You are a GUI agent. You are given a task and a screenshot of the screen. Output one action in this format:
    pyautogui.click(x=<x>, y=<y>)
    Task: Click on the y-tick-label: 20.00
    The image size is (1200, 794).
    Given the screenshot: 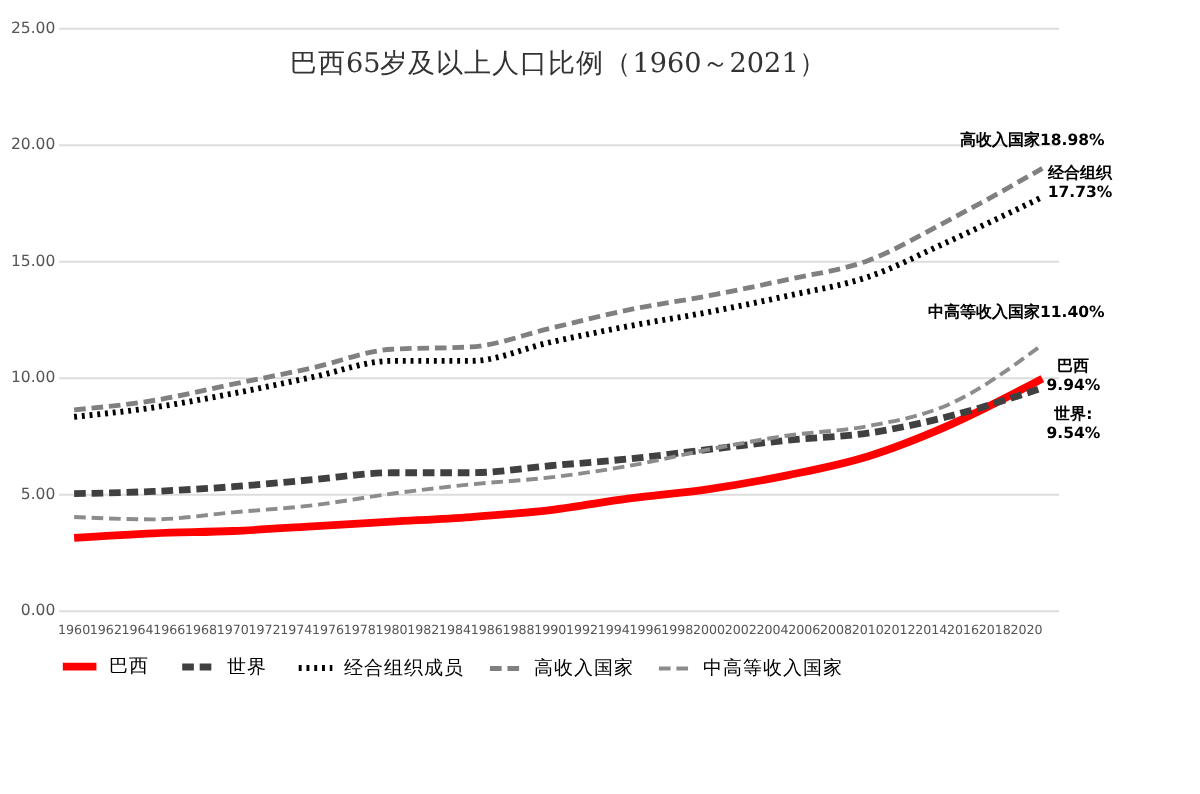 What is the action you would take?
    pyautogui.click(x=33, y=144)
    